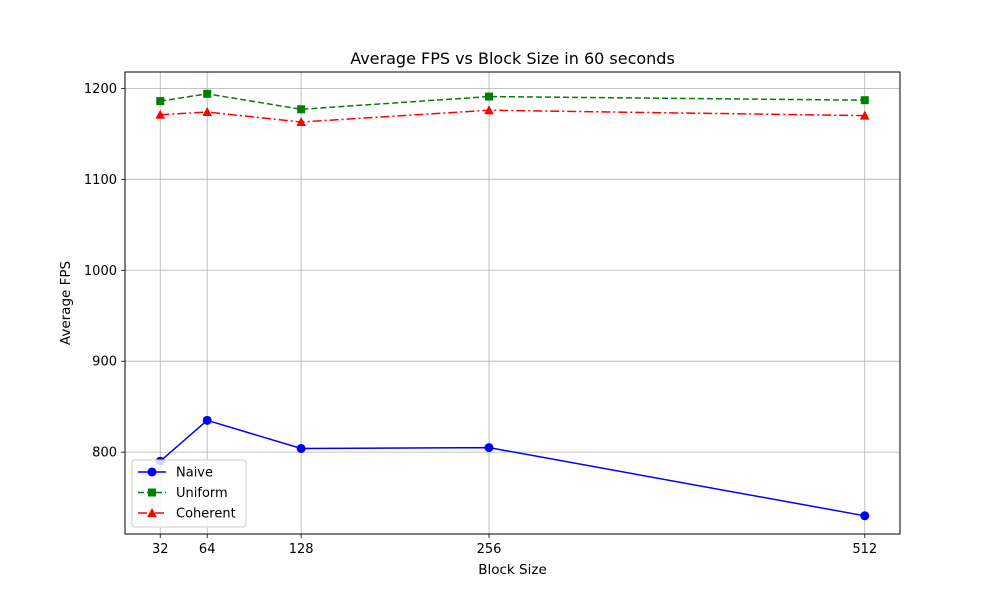 Image resolution: width=1000 pixels, height=604 pixels. What do you see at coordinates (160, 549) in the screenshot?
I see `x-tick-label: 32` at bounding box center [160, 549].